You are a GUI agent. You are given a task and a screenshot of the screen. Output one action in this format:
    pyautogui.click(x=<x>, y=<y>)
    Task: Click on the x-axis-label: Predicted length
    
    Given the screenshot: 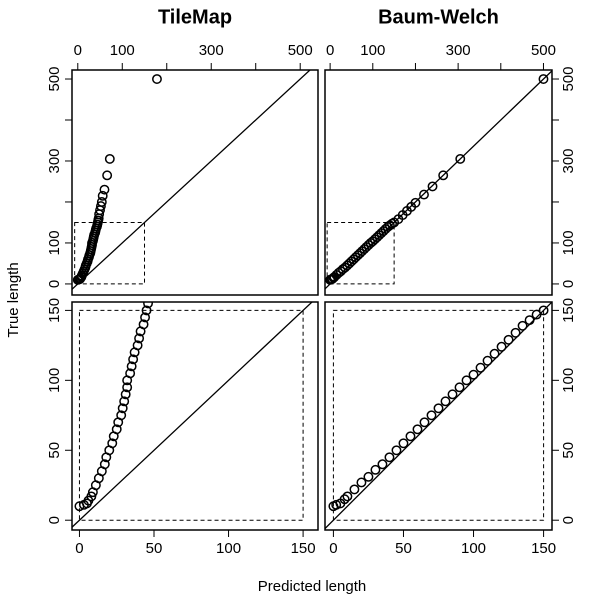 What is the action you would take?
    pyautogui.click(x=312, y=586)
    